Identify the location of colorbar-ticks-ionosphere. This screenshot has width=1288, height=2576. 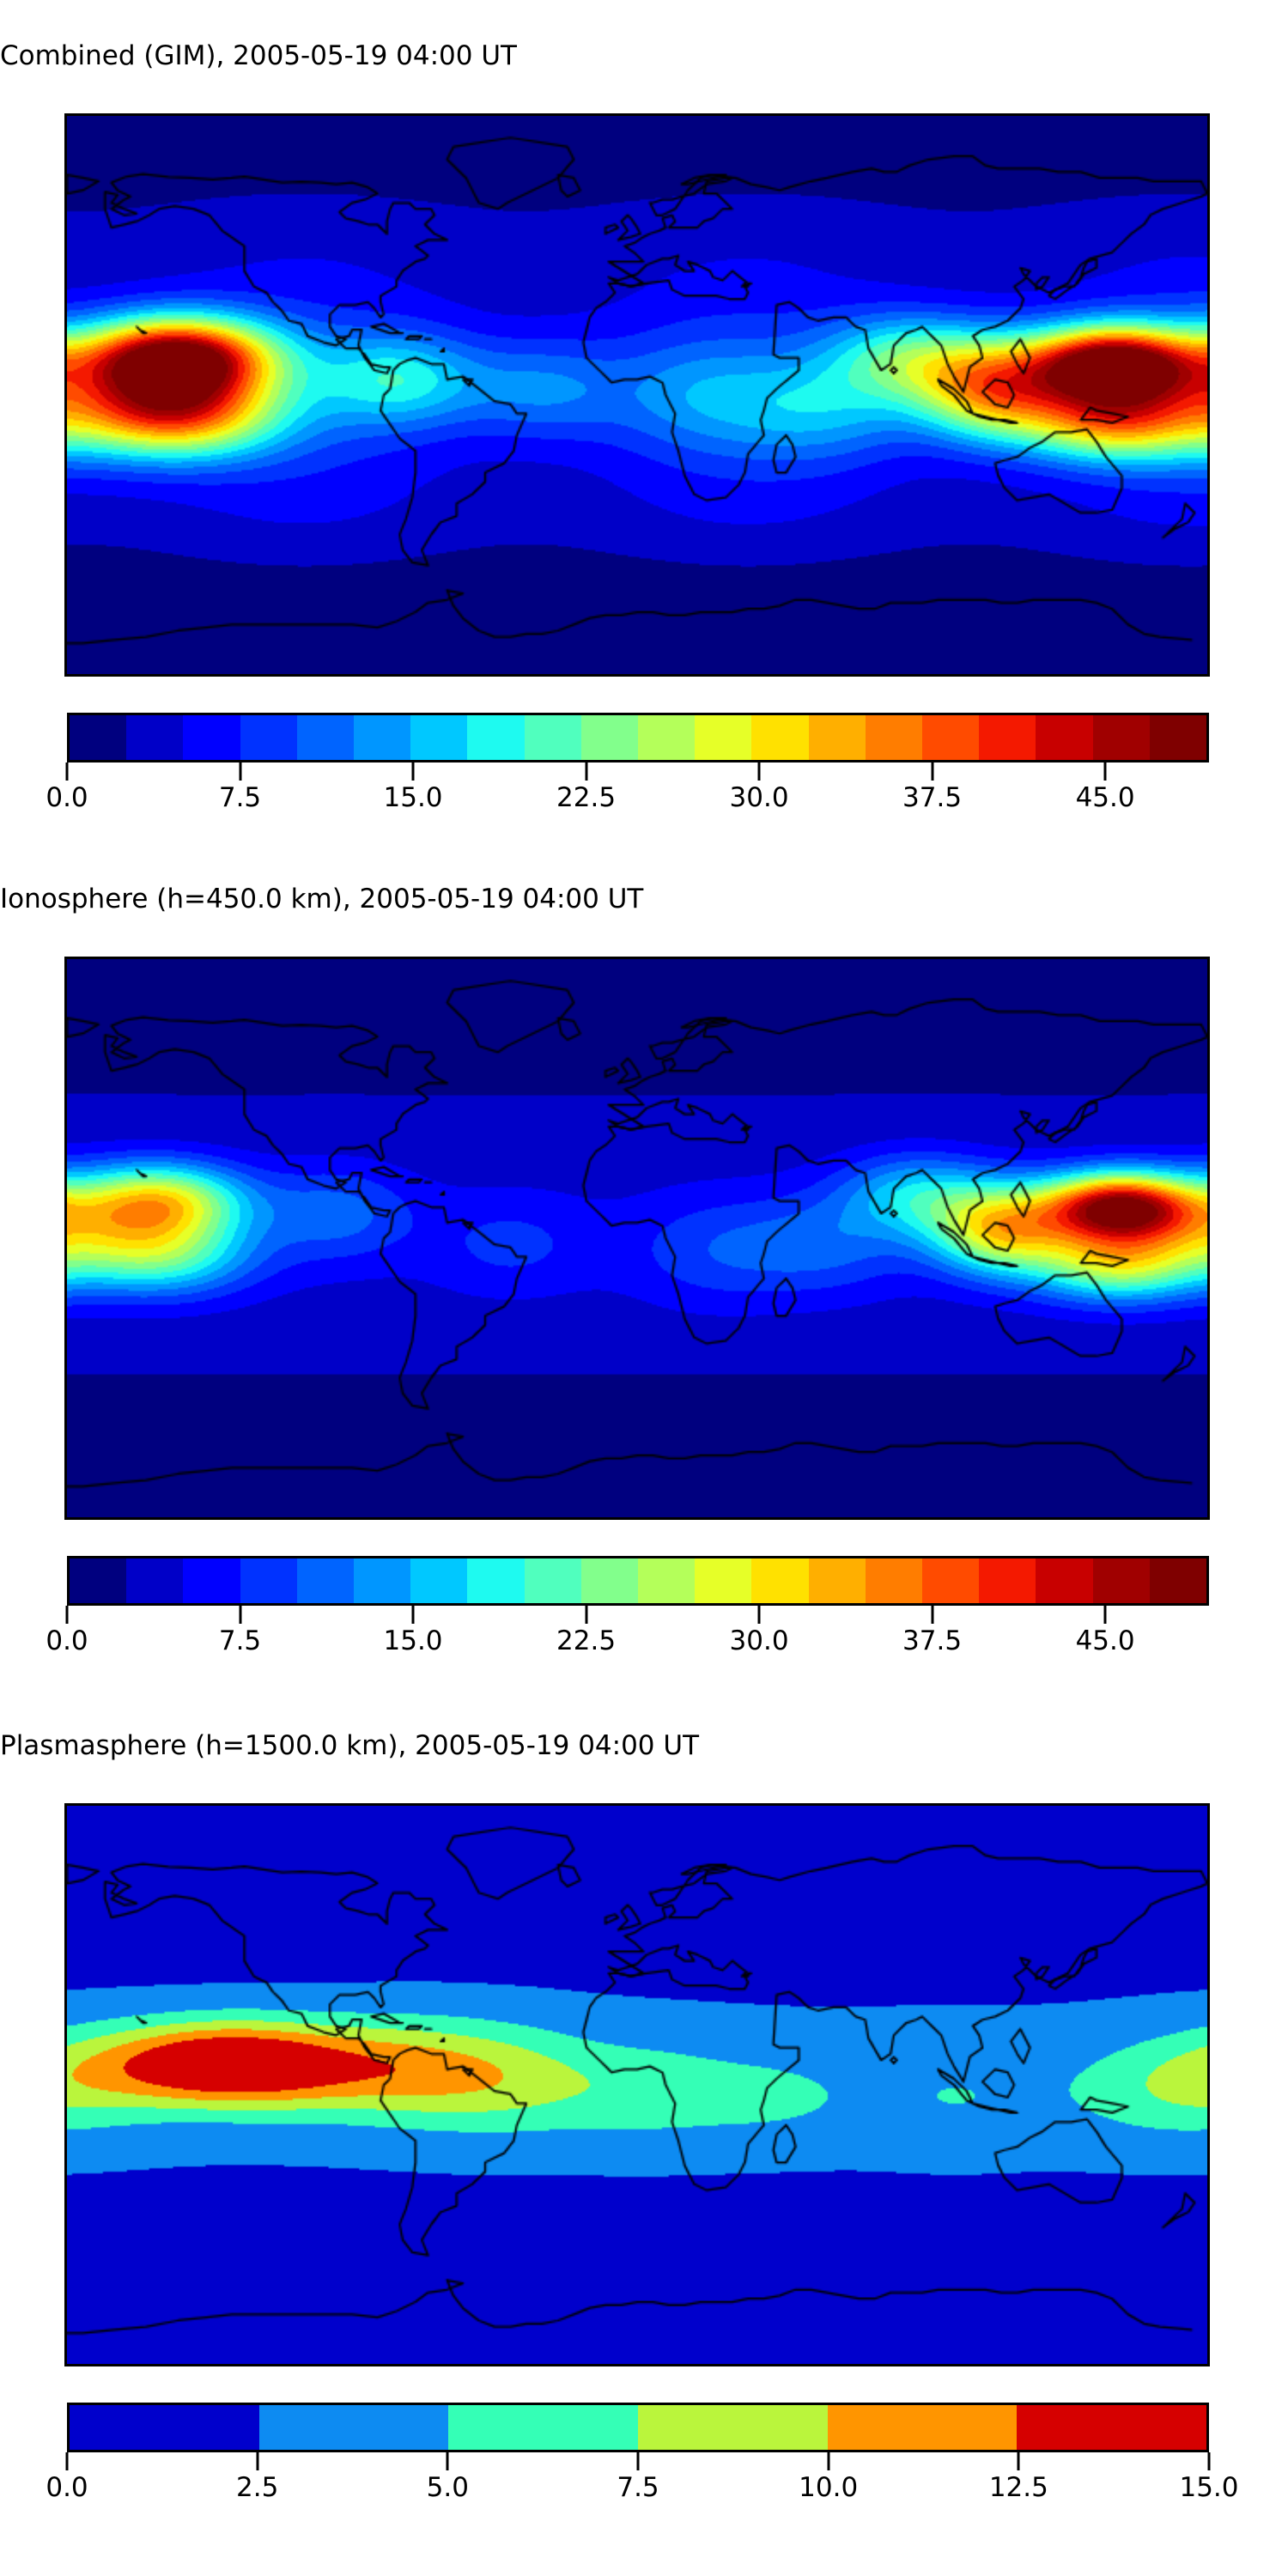
(637, 1616).